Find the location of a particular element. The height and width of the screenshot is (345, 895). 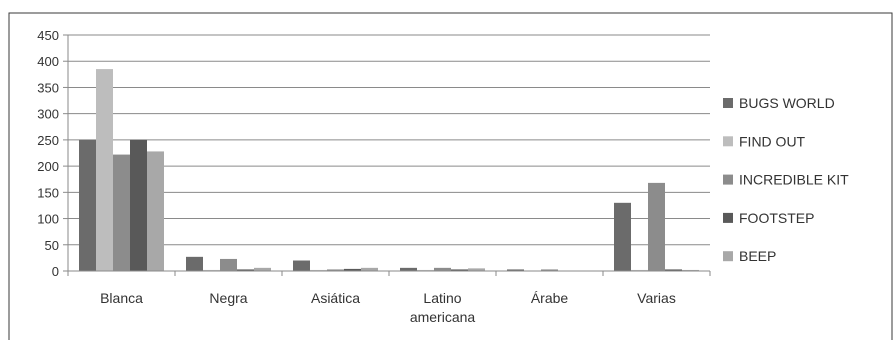

legend-label: BUGS WORLD is located at coordinates (787, 103).